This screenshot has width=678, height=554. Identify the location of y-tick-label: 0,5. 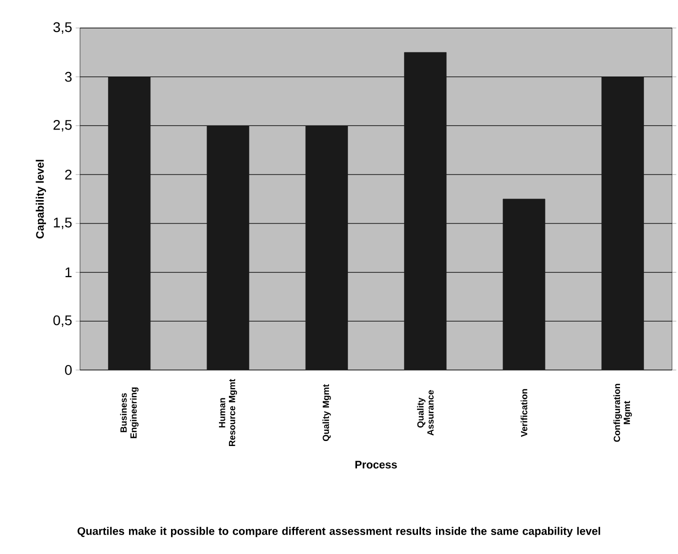
(62, 321).